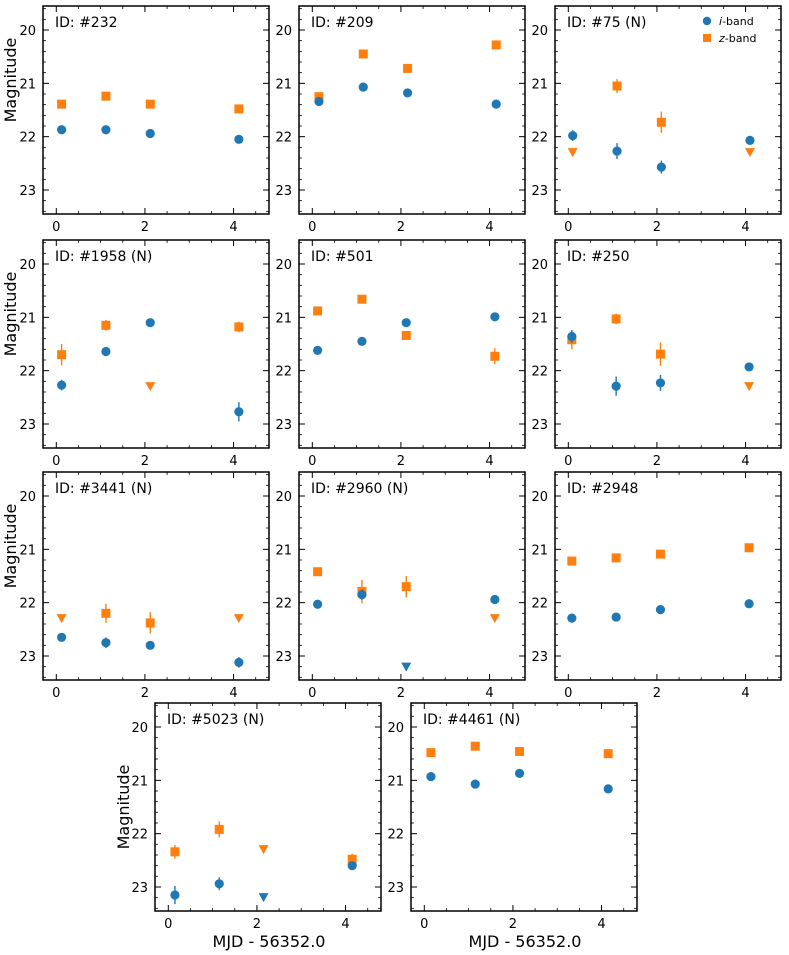  I want to click on panel-9: 0 2 4 20 21 22 23 ID: #2948, so click(656, 586).